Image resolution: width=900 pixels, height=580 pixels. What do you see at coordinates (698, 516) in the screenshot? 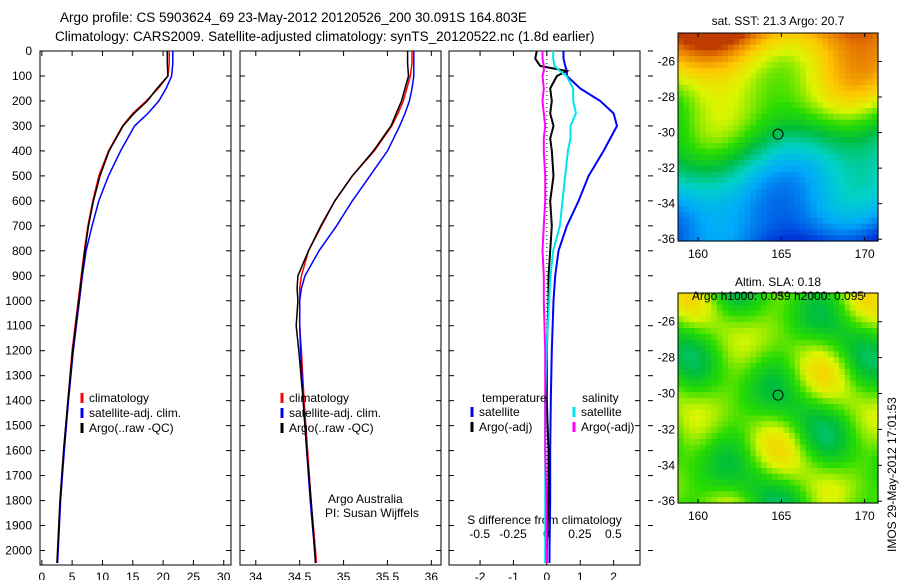
I see `map-x-tick-label: 160` at bounding box center [698, 516].